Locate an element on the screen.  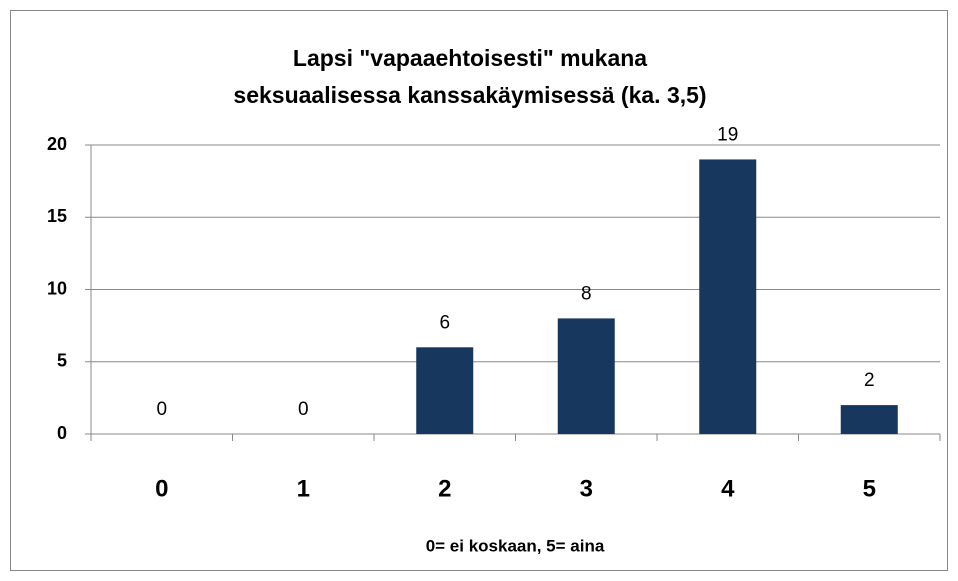
x-tick-label: 5 is located at coordinates (869, 488).